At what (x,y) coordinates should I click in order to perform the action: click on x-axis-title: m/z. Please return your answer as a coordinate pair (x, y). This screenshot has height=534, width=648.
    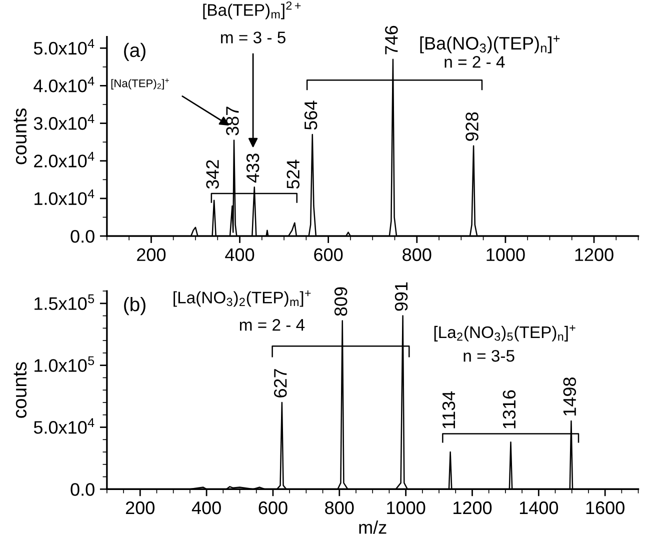
    Looking at the image, I should click on (372, 527).